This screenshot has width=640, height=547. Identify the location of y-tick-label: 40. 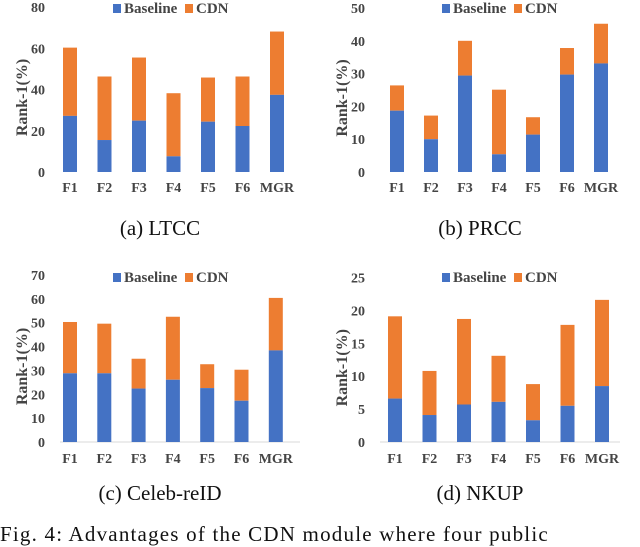
(358, 42).